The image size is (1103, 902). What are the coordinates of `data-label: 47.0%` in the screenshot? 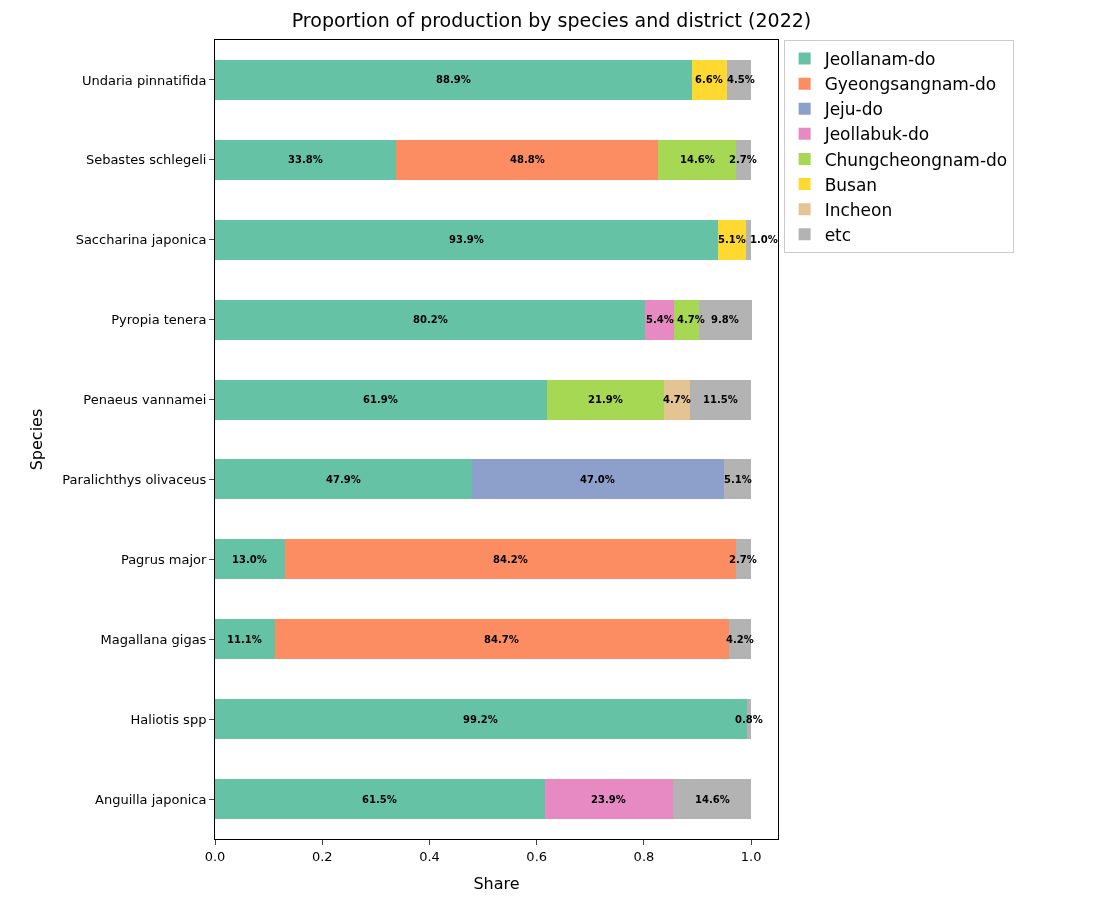 It's located at (597, 479).